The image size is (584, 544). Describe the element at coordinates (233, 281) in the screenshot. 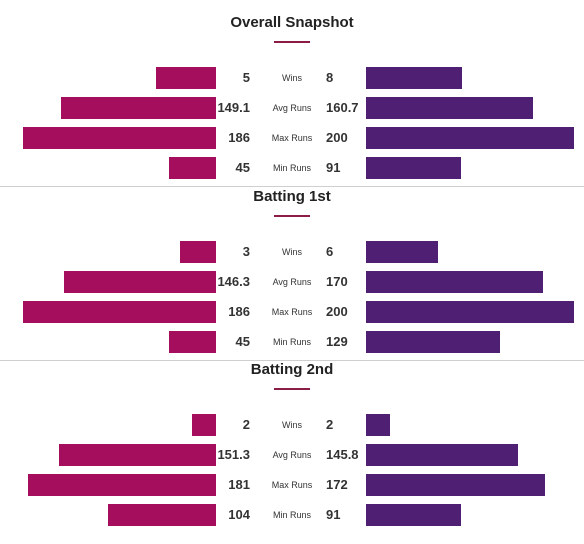

I see `value-left: 146.3` at that location.